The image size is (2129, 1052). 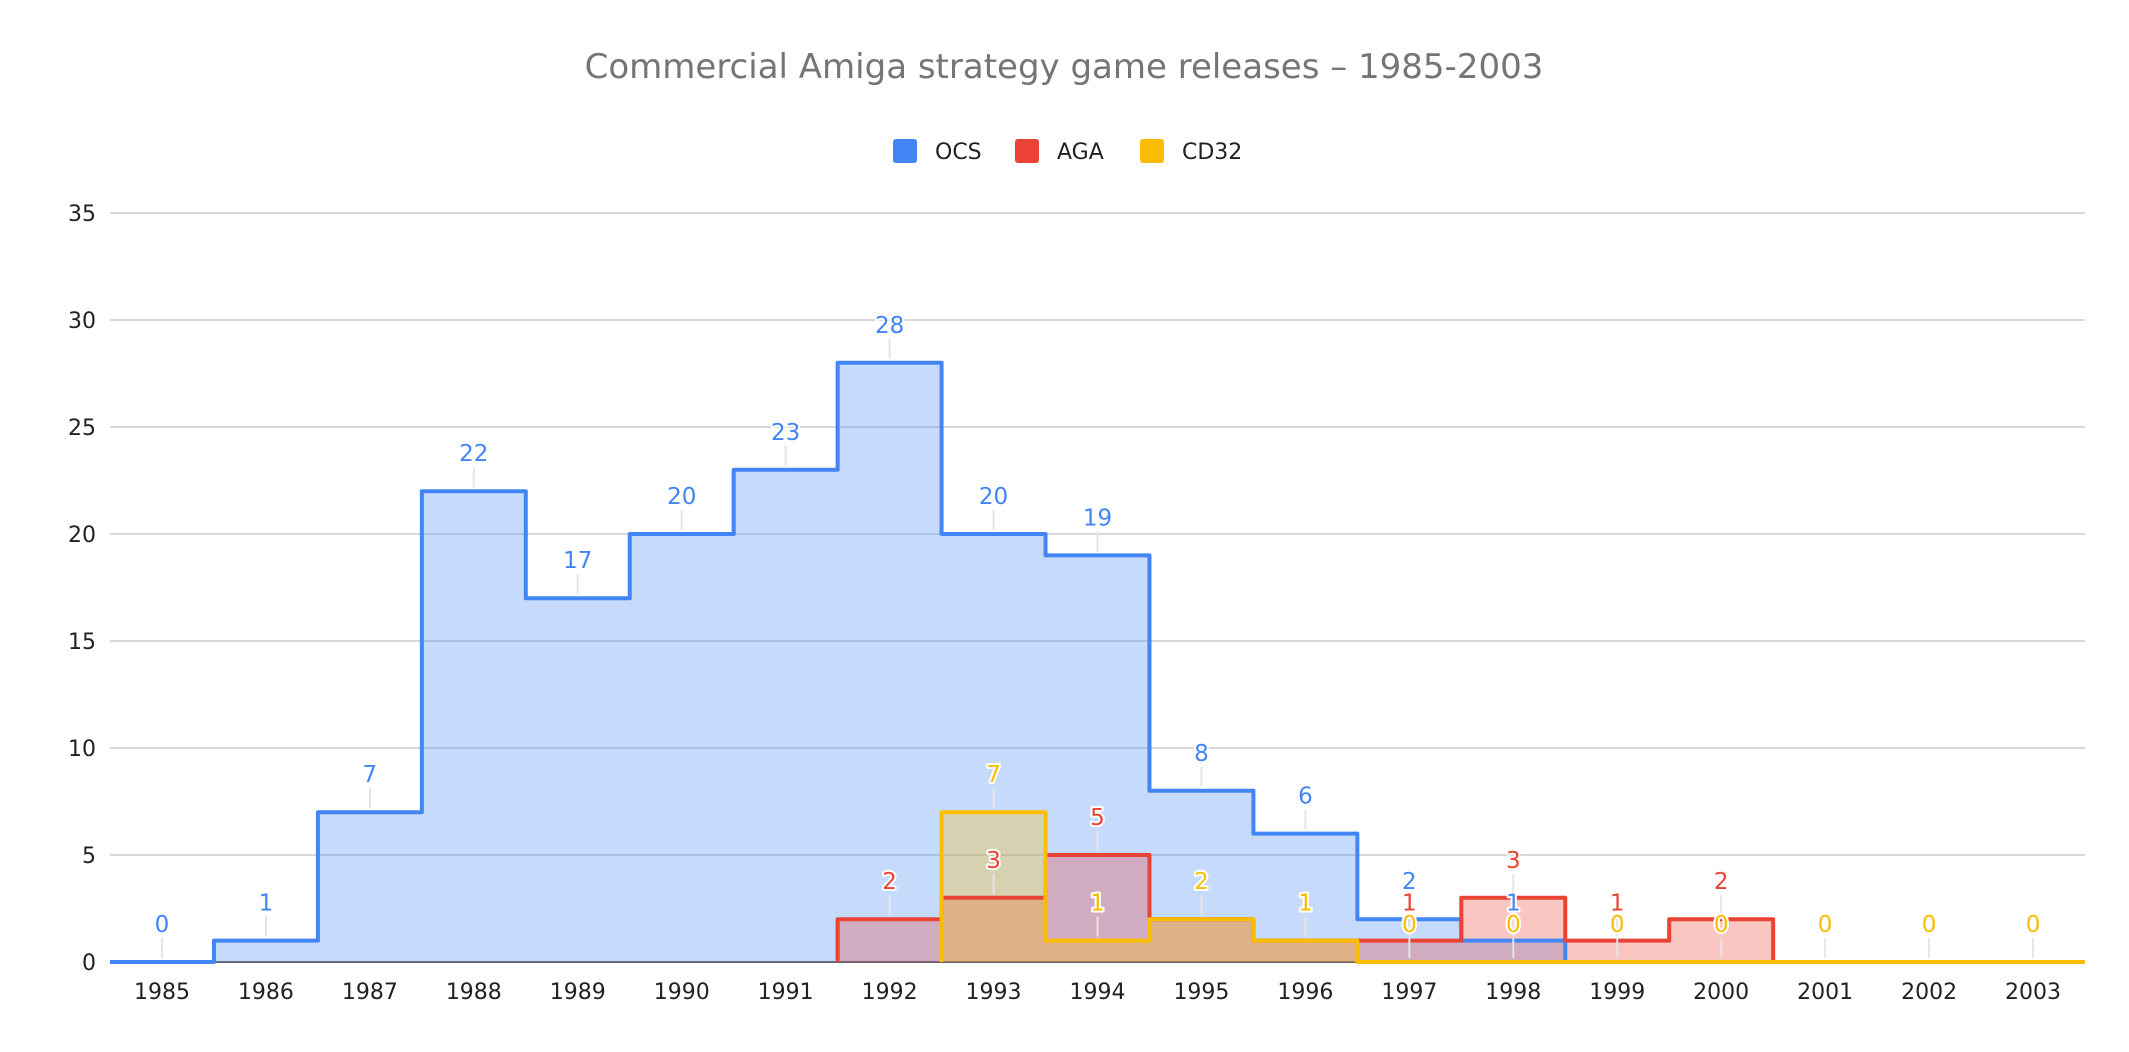 I want to click on data-label-ocs: 17, so click(x=577, y=561).